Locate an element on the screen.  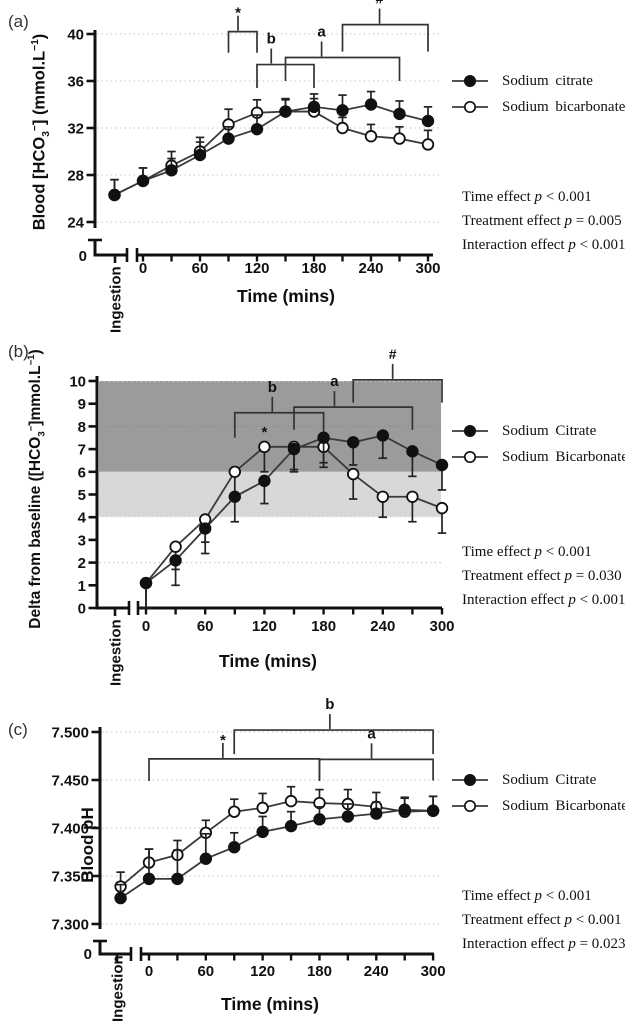
svg-text: 3 is located at coordinates (82, 540).